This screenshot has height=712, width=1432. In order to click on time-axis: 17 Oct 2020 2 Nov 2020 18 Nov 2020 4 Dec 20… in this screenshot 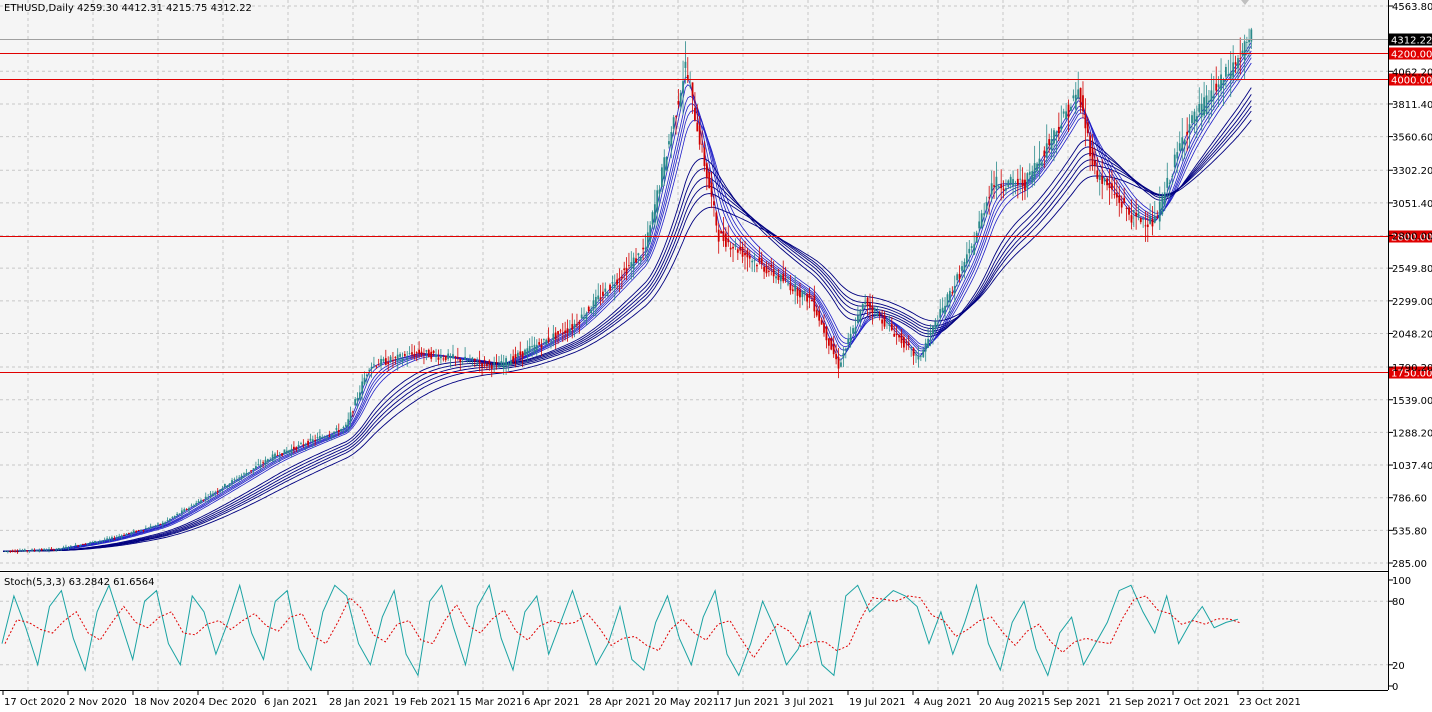, I will do `click(651, 699)`.